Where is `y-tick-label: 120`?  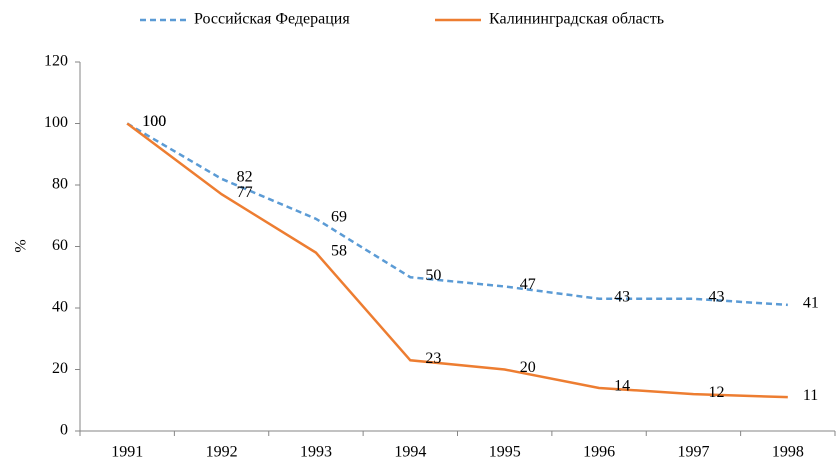 y-tick-label: 120 is located at coordinates (56, 61).